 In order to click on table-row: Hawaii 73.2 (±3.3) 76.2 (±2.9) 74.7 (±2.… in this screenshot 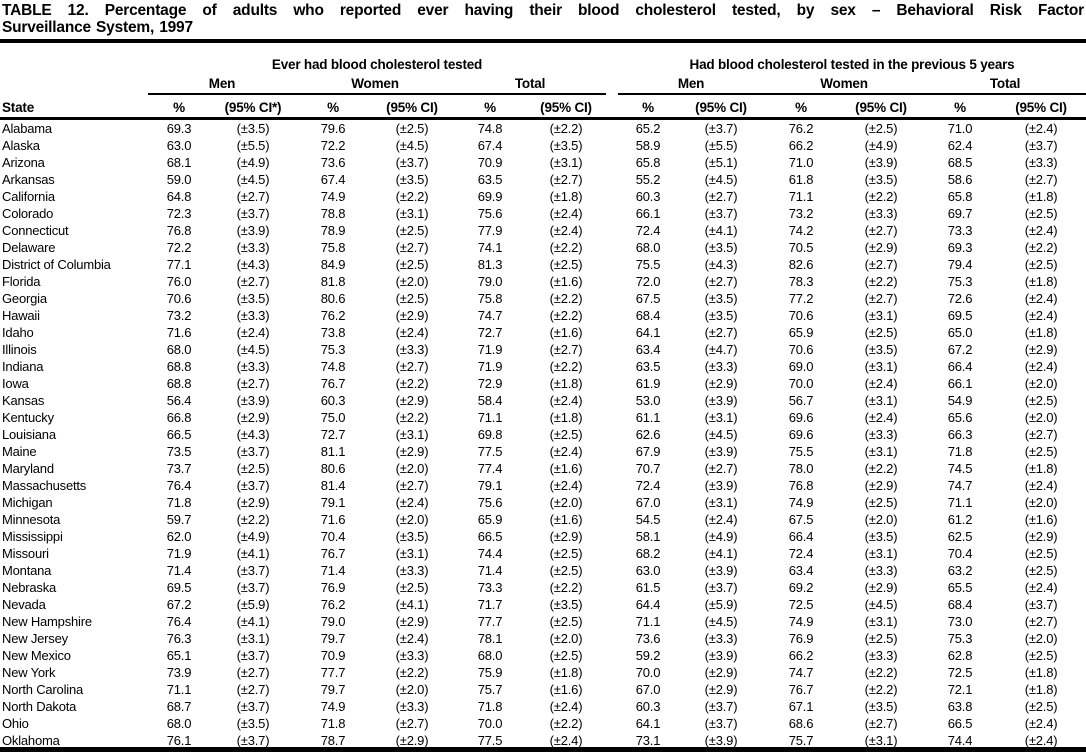, I will do `click(543, 315)`.